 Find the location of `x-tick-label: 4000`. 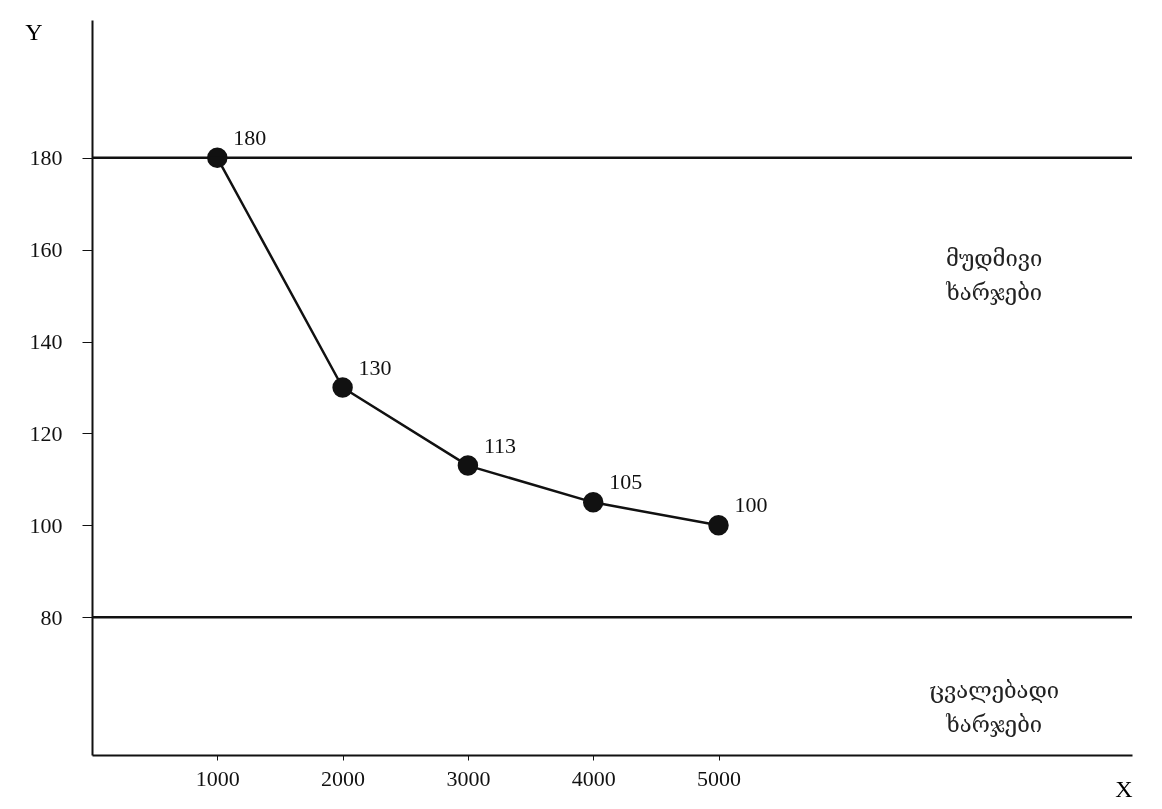

x-tick-label: 4000 is located at coordinates (593, 778).